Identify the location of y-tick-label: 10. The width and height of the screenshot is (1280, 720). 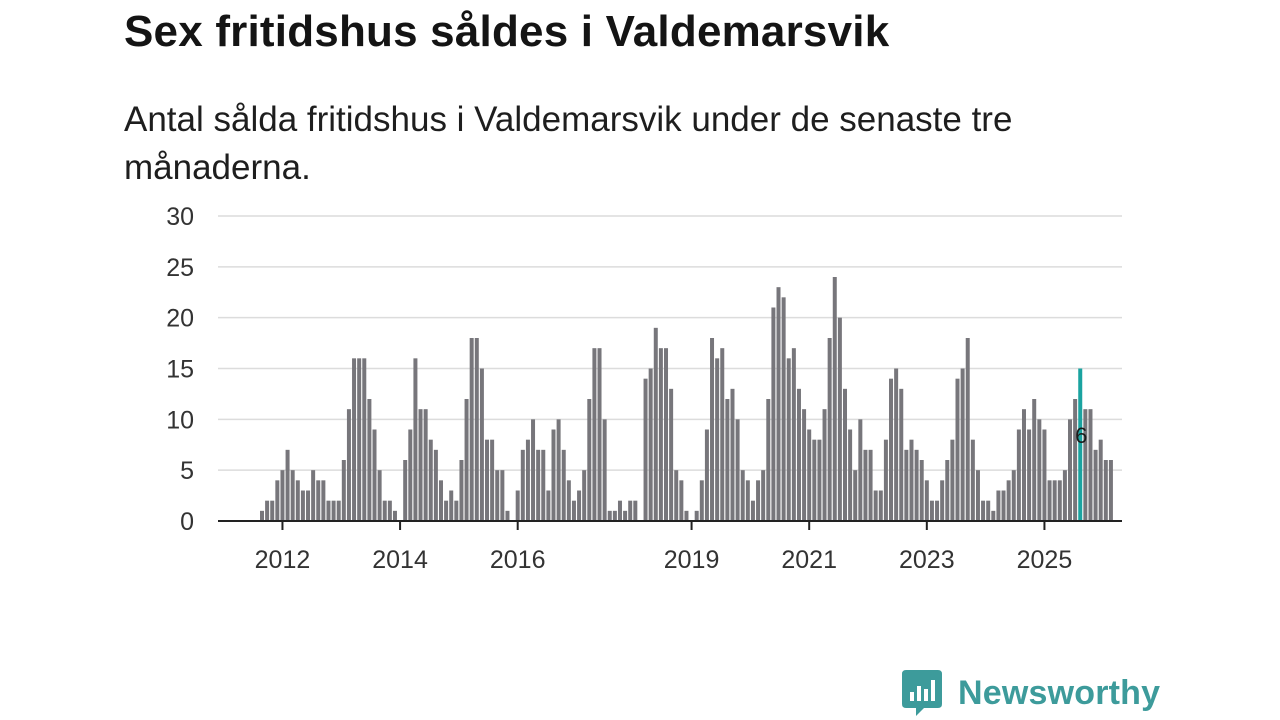
(180, 420).